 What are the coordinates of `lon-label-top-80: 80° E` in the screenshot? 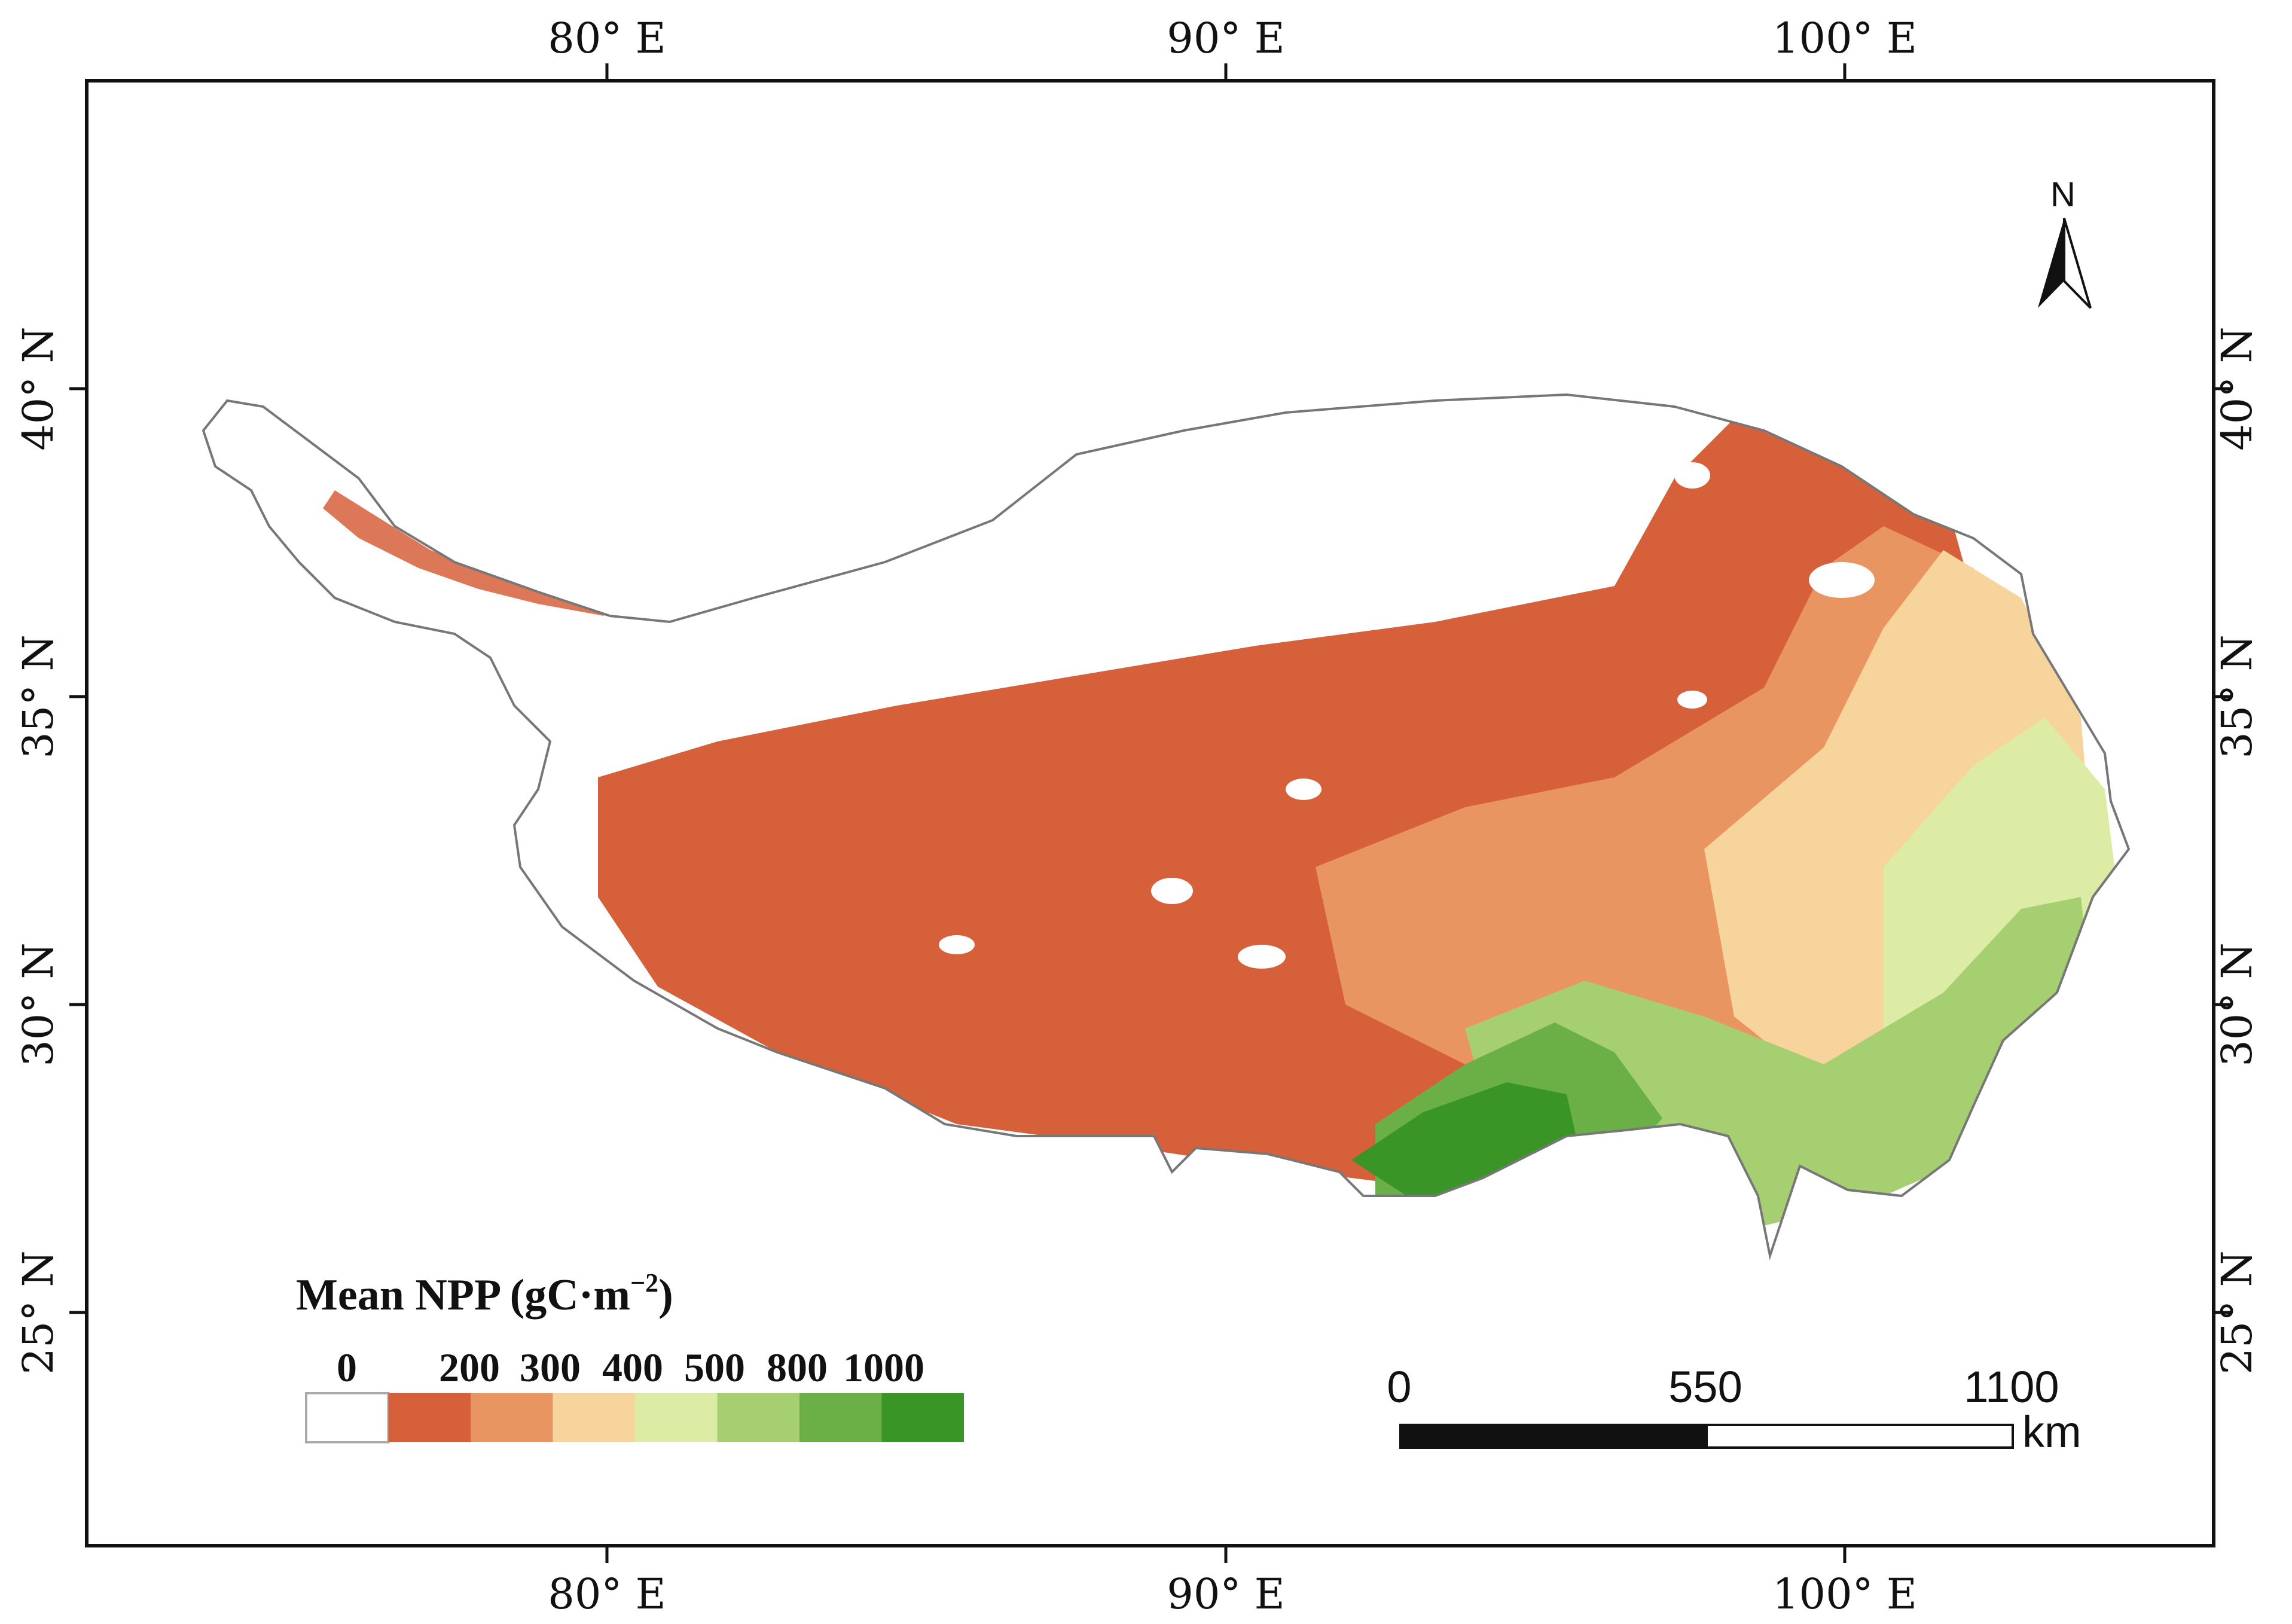 It's located at (607, 38).